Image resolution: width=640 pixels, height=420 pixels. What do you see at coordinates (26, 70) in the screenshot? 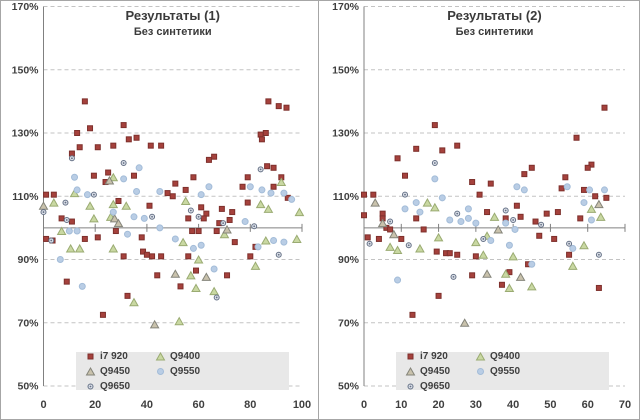
I see `y-tick-label: 150%` at bounding box center [26, 70].